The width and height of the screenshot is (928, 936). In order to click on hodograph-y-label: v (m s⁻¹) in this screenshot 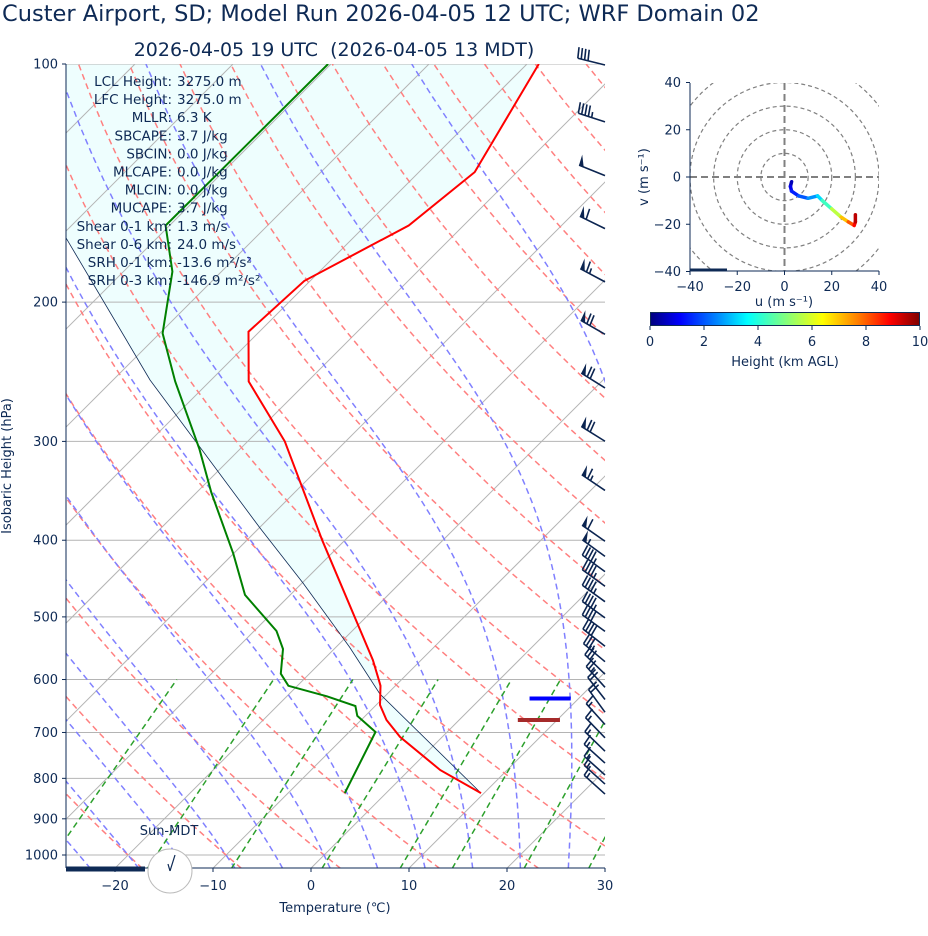, I will do `click(644, 177)`.